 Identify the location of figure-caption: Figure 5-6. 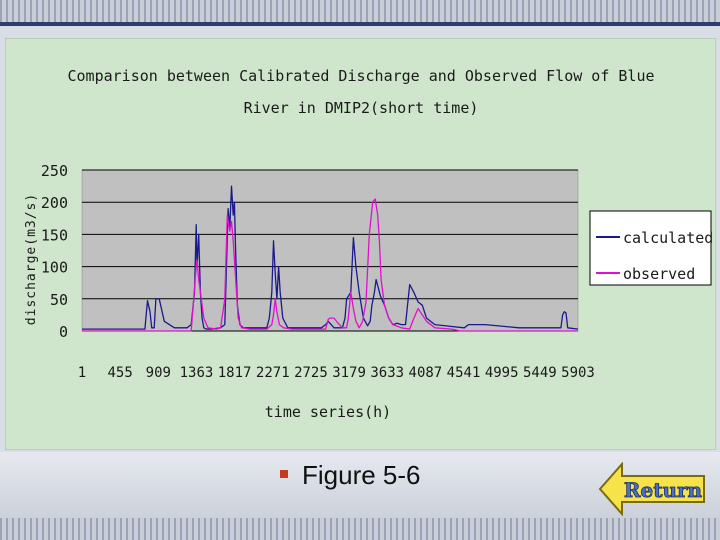
(350, 475).